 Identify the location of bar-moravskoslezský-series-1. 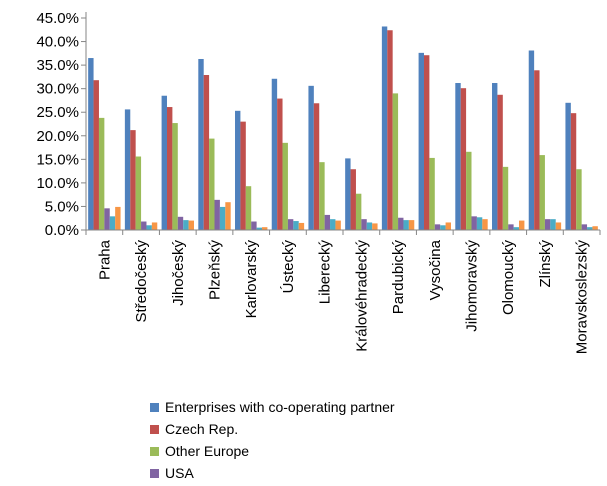
(573, 171).